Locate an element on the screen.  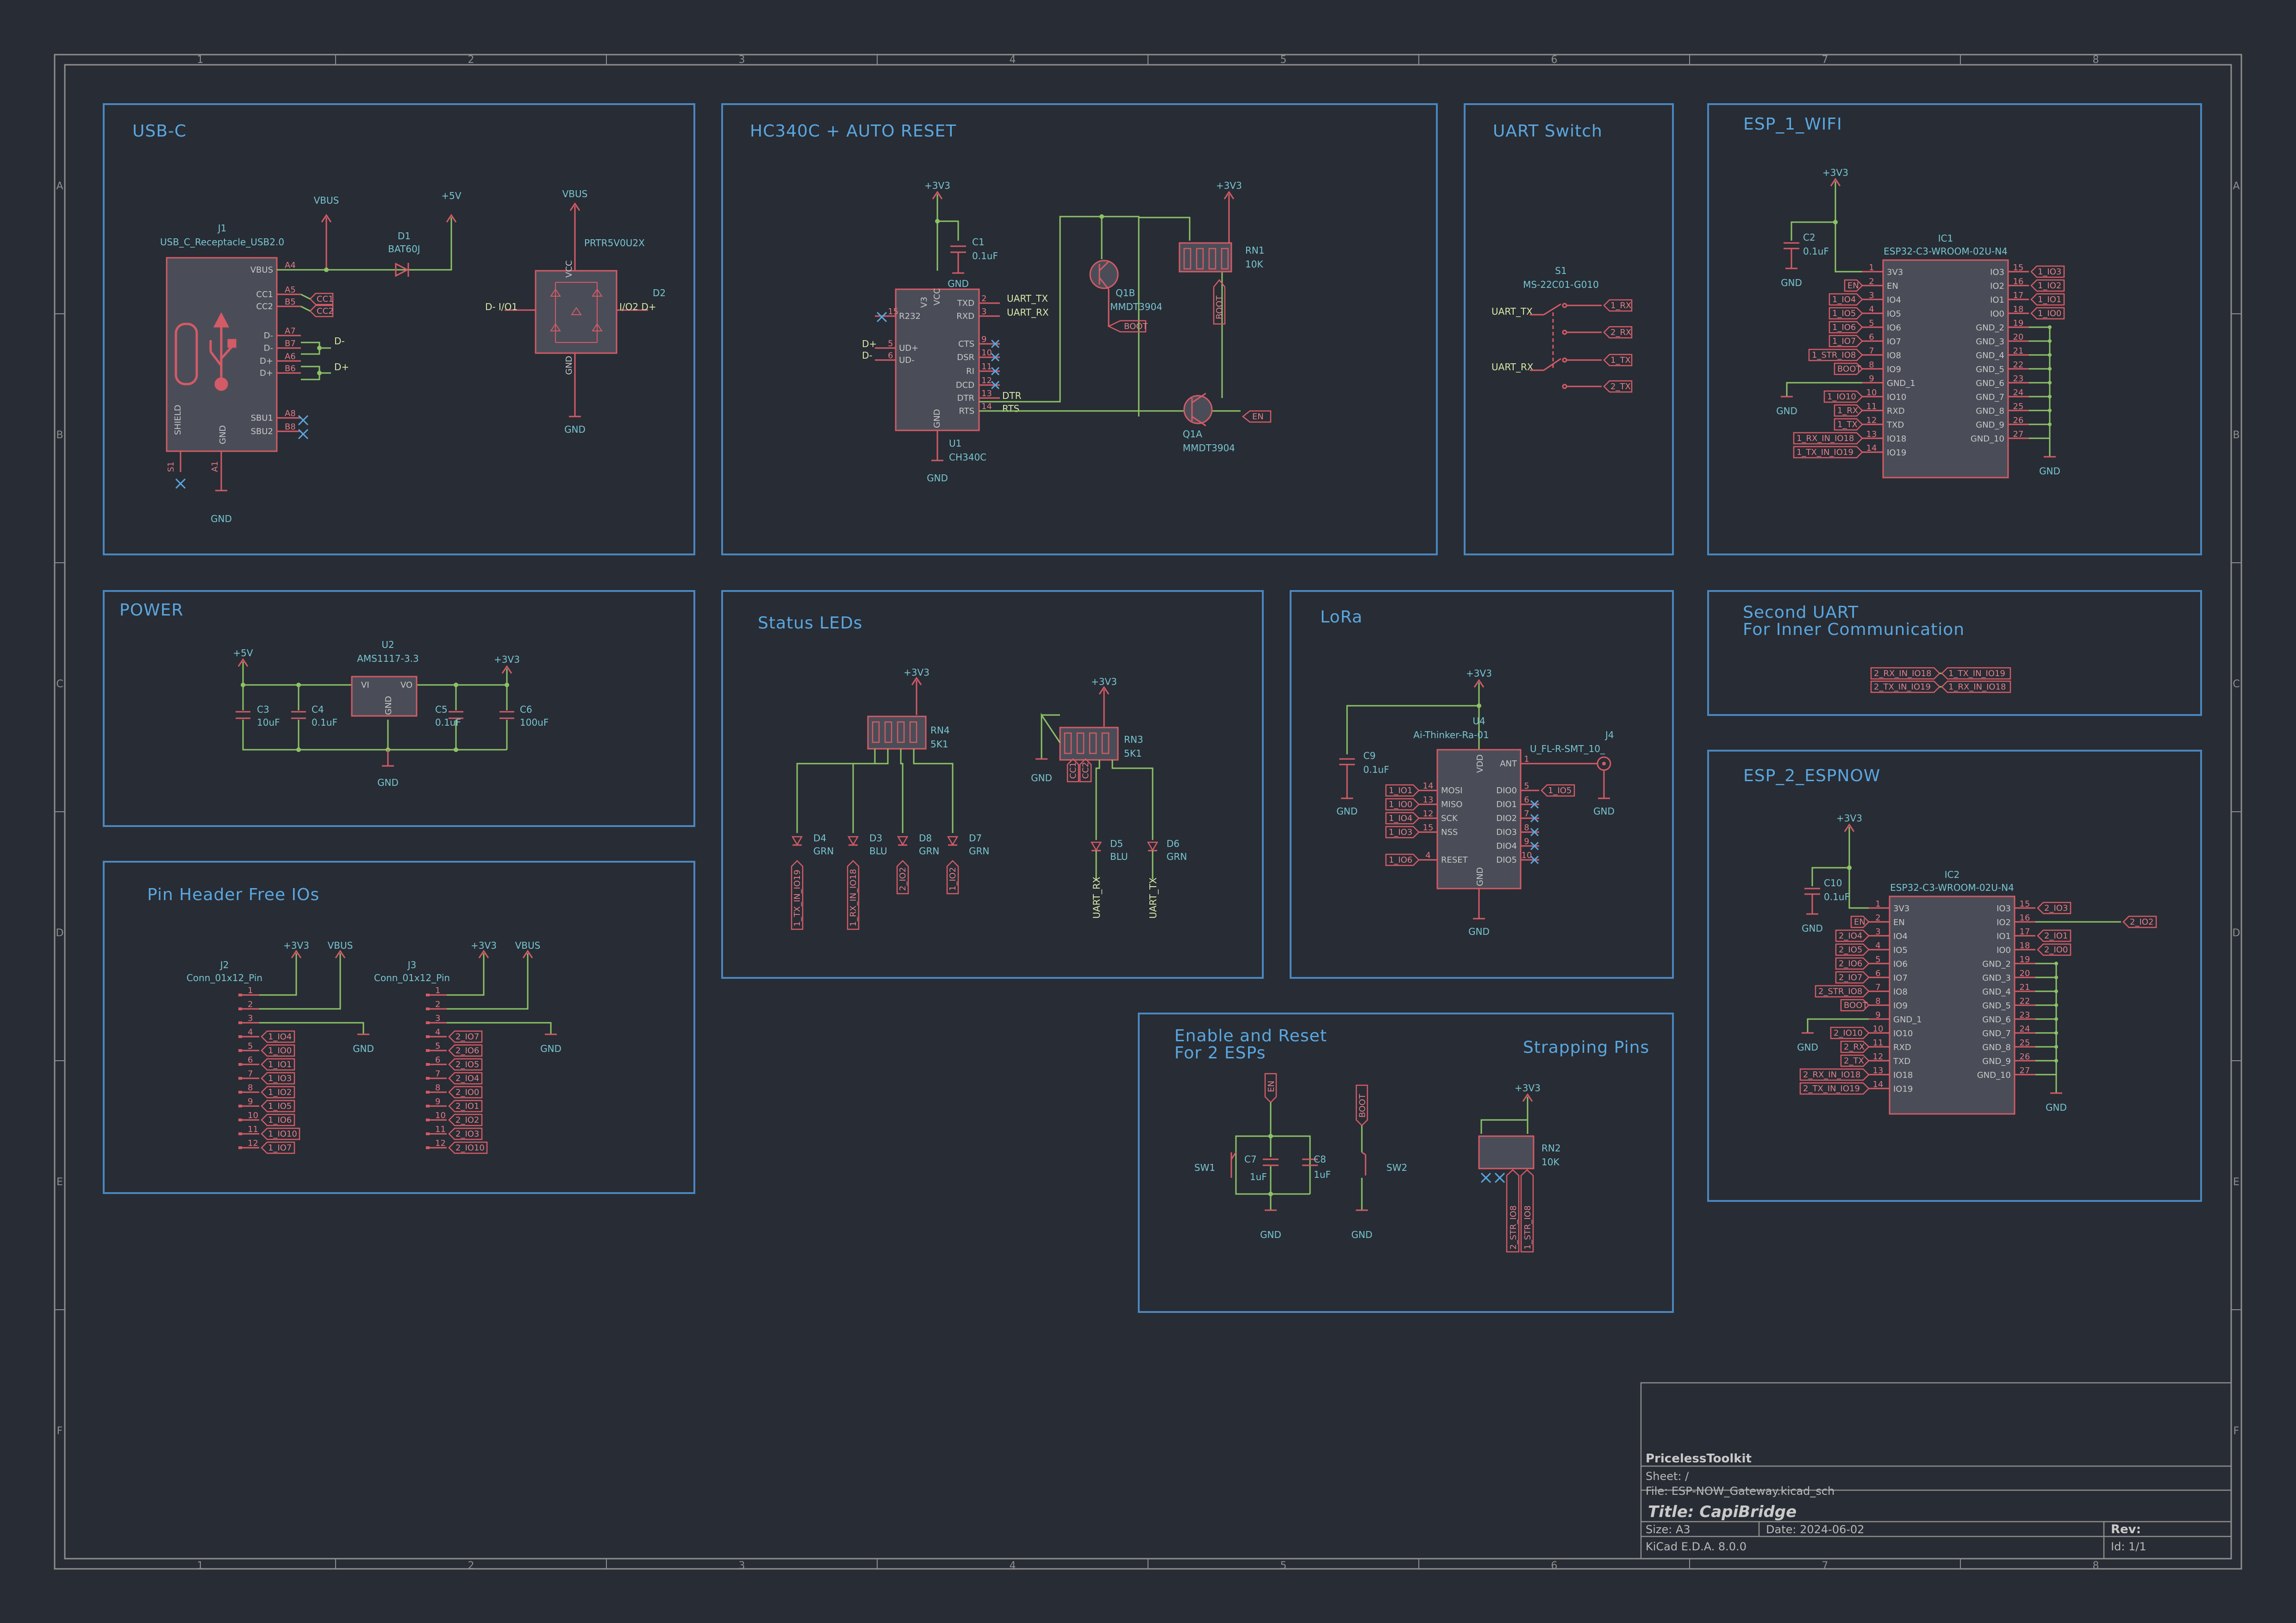
esp2-pin-number: 17 is located at coordinates (2025, 932).